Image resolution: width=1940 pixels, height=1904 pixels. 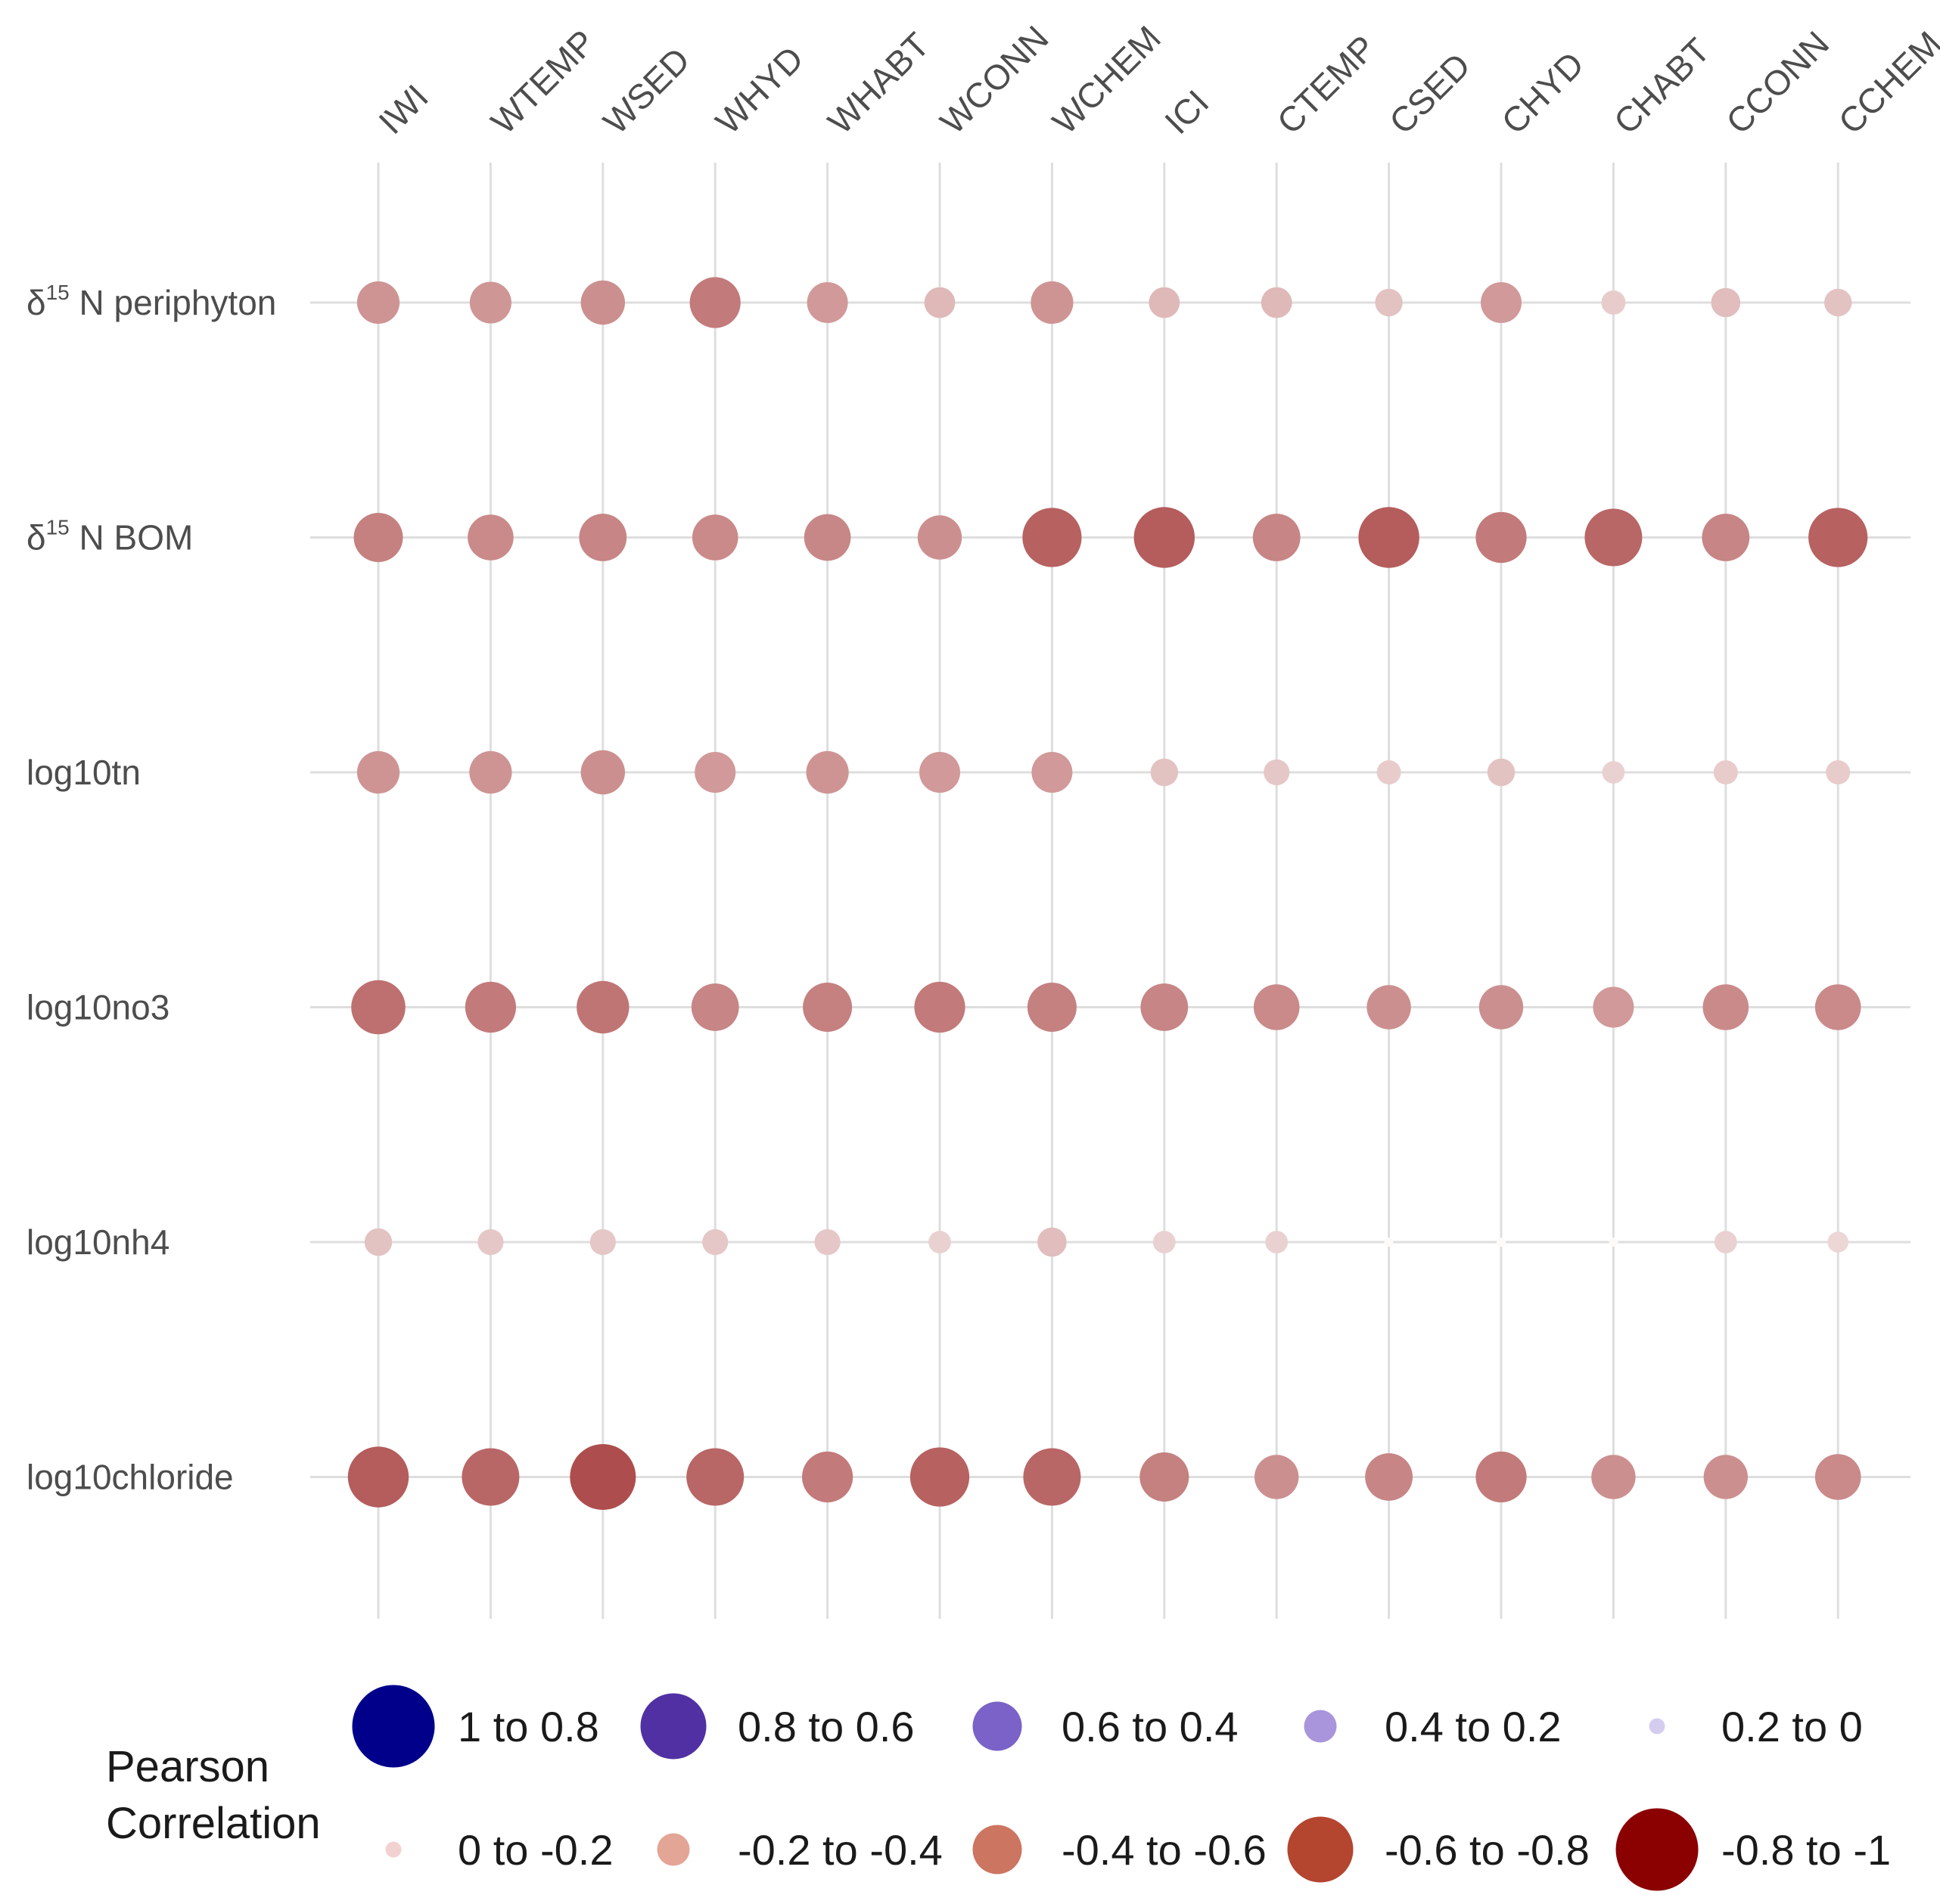 What do you see at coordinates (213, 1823) in the screenshot?
I see `legend-title-line2: Correlation` at bounding box center [213, 1823].